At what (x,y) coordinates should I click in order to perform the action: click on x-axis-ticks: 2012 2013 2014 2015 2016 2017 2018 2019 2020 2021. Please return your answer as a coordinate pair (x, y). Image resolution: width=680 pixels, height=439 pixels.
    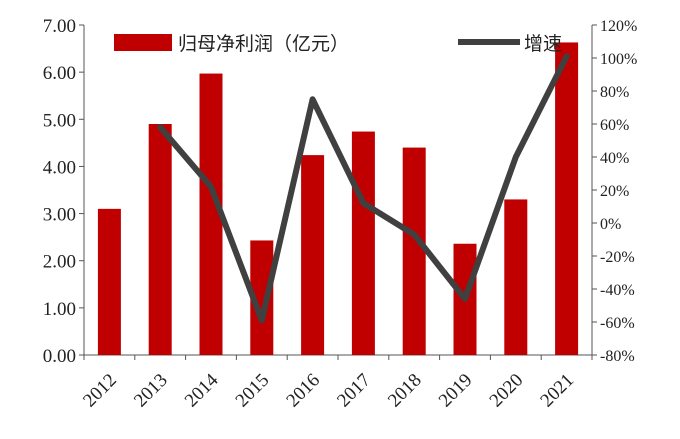
    Looking at the image, I should click on (336, 383).